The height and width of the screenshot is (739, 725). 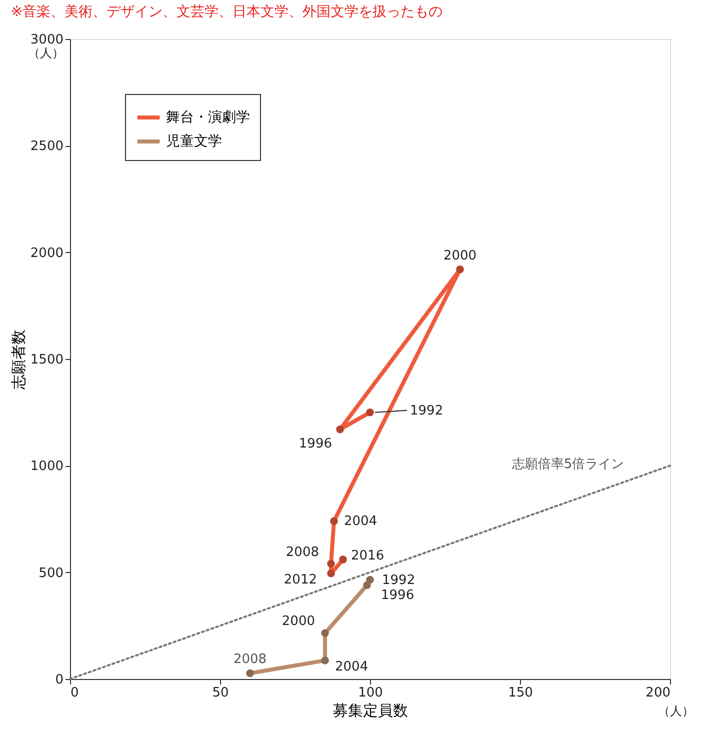 What do you see at coordinates (208, 118) in the screenshot?
I see `legend-label: 舞台・演劇学` at bounding box center [208, 118].